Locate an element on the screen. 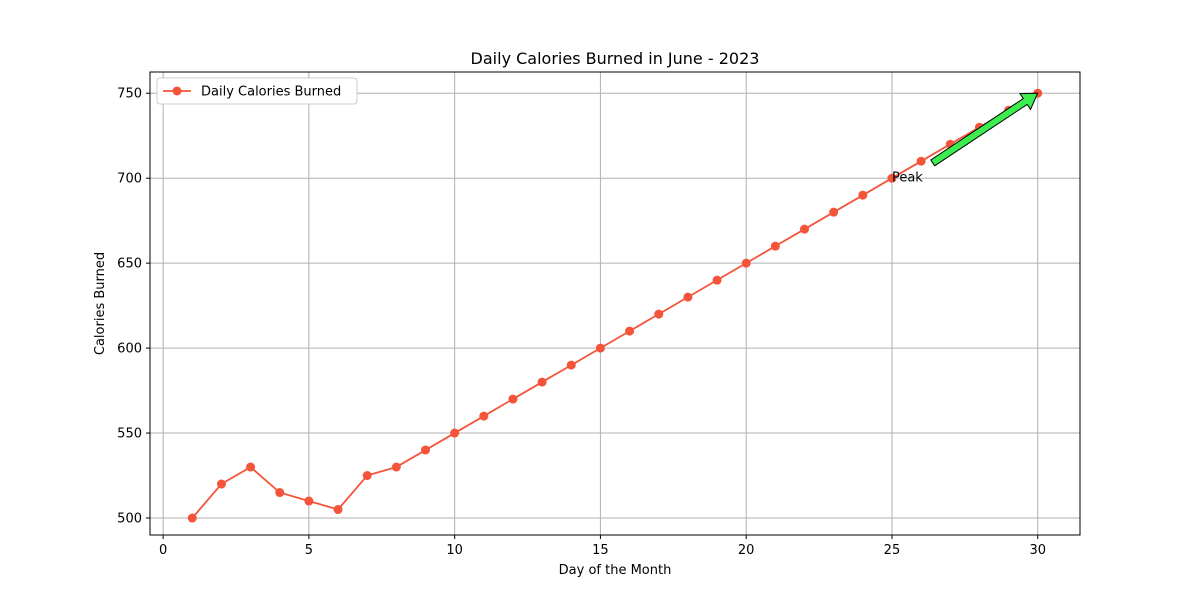 The width and height of the screenshot is (1200, 600). legend-marker-swatch is located at coordinates (177, 91).